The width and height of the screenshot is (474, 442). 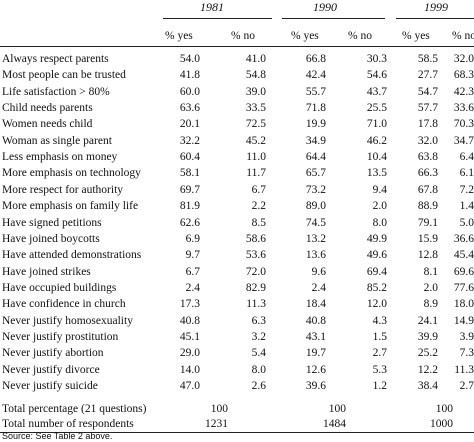 What do you see at coordinates (74, 409) in the screenshot?
I see `total-percentage-label: Total percentage (21 questions)` at bounding box center [74, 409].